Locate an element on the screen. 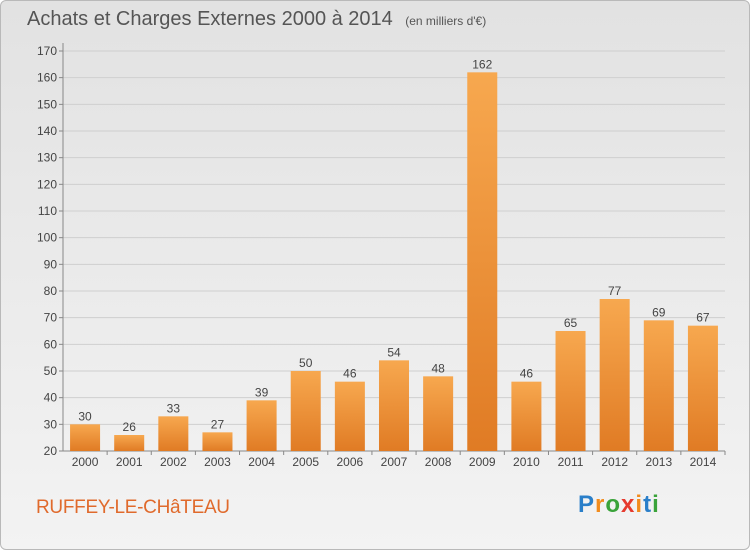  x-tick-label: 2001 is located at coordinates (129, 462).